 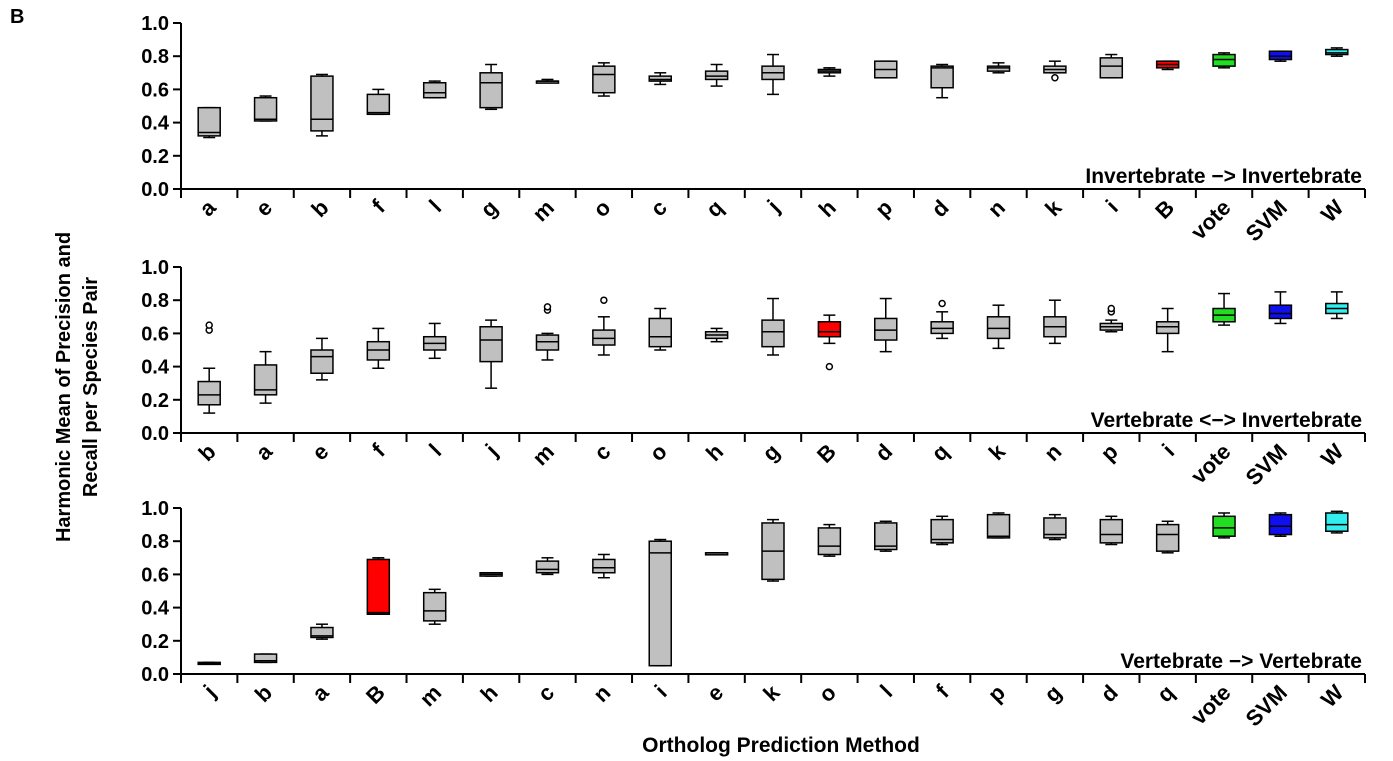 What do you see at coordinates (207, 452) in the screenshot?
I see `x-category-label: b` at bounding box center [207, 452].